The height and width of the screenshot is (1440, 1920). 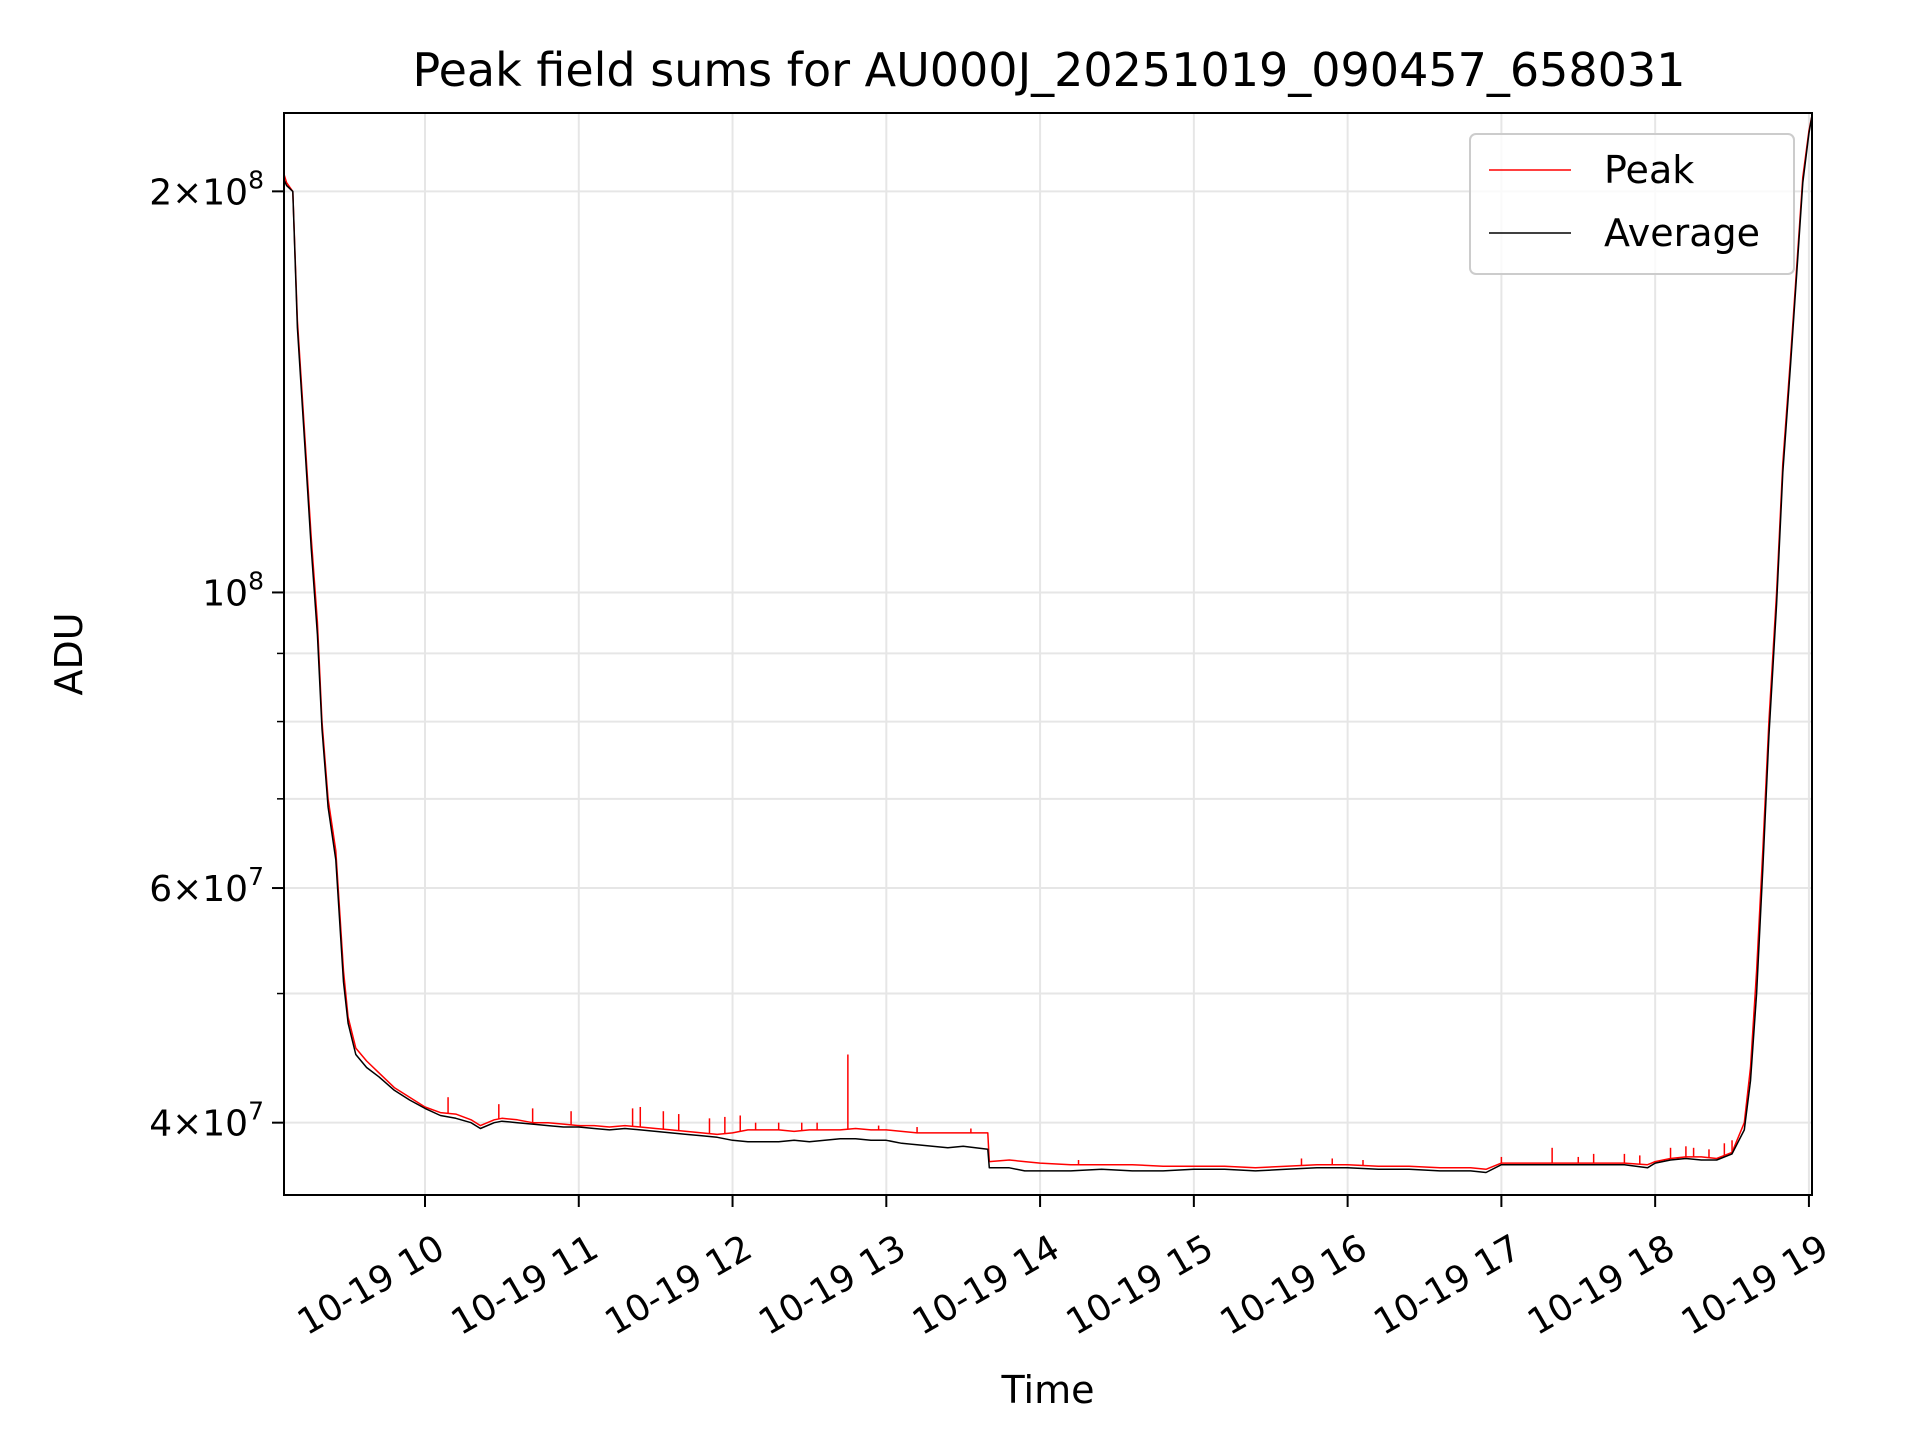 I want to click on legend-peak-label: Peak, so click(x=1649, y=170).